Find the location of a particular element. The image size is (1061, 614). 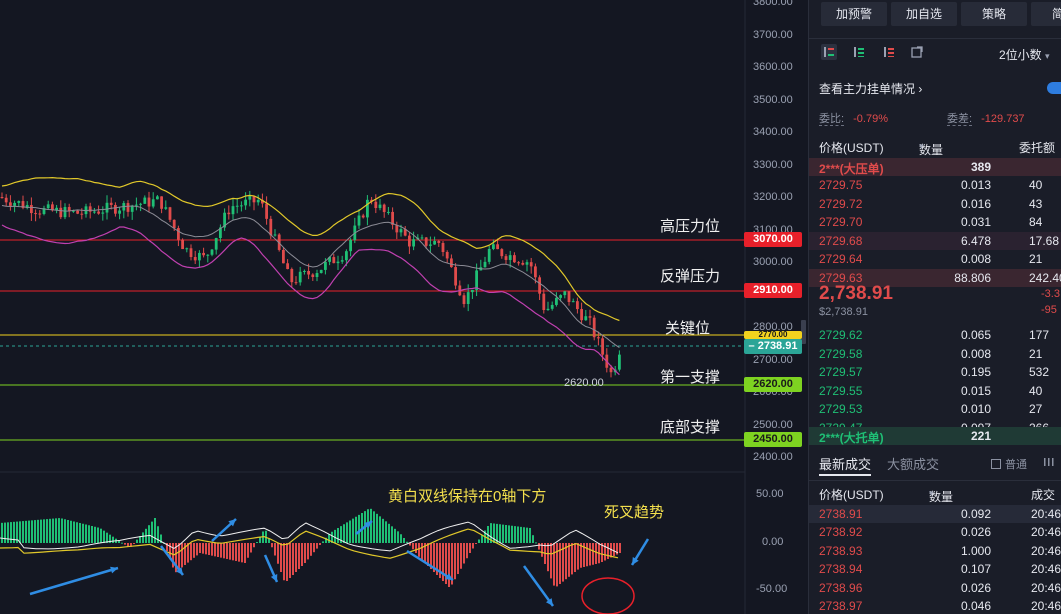

macd-tick-label: -50.00 is located at coordinates (772, 589).